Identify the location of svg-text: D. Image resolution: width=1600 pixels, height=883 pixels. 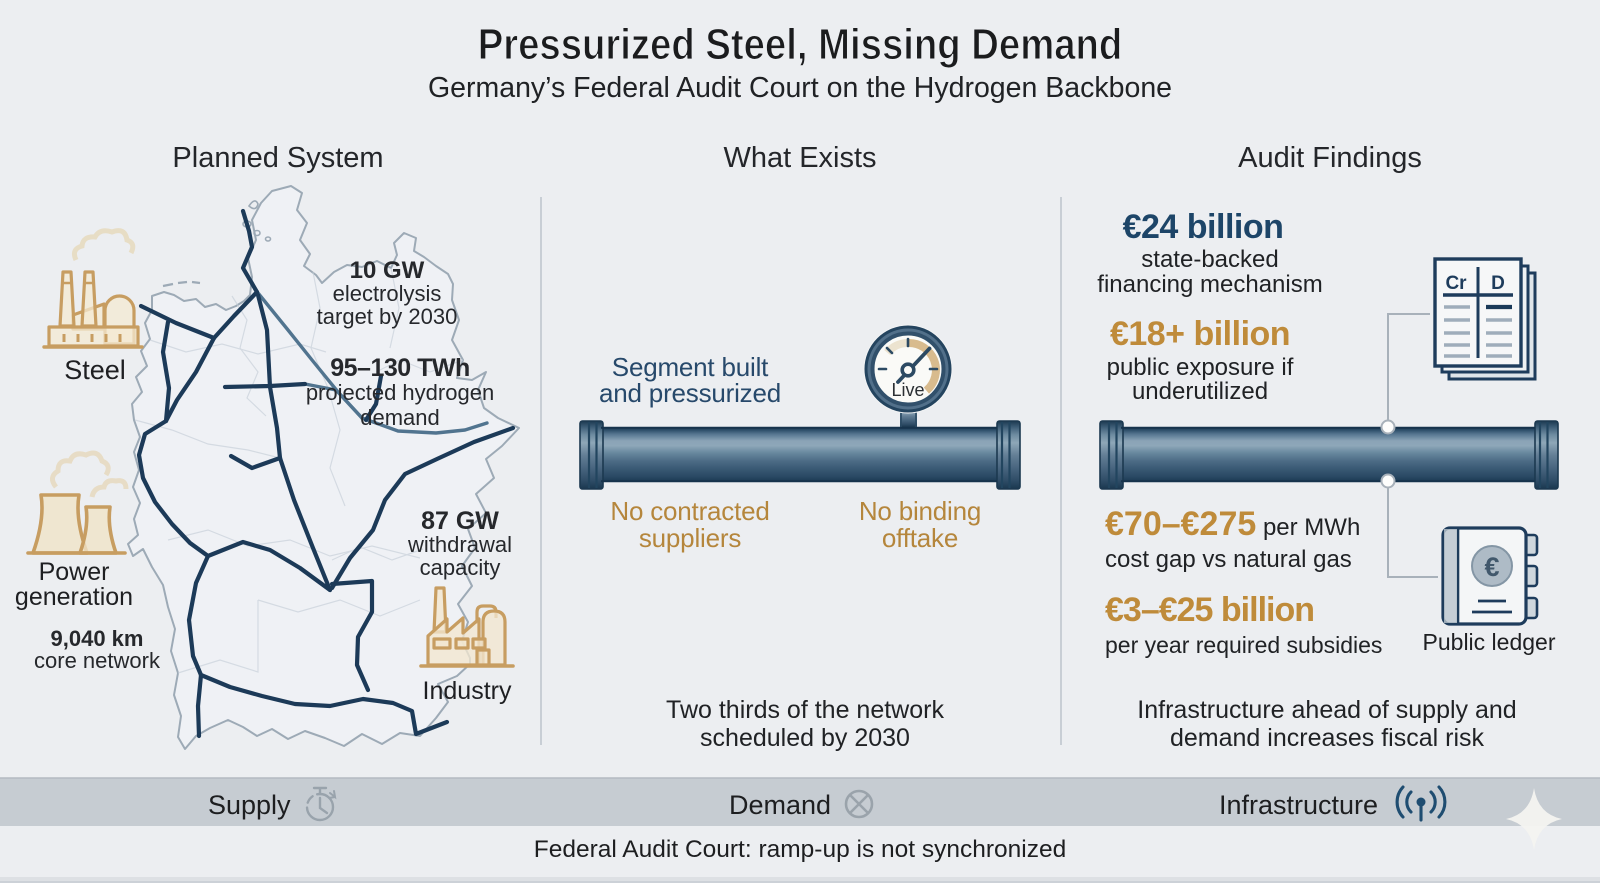
(1498, 283).